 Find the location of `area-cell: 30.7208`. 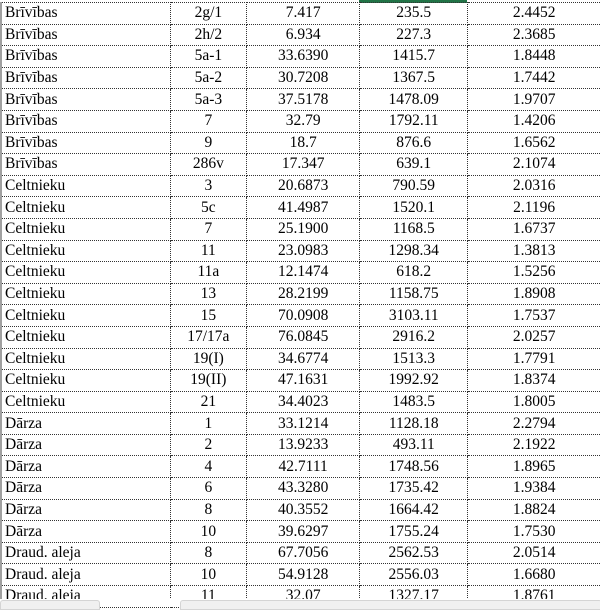

area-cell: 30.7208 is located at coordinates (303, 78).